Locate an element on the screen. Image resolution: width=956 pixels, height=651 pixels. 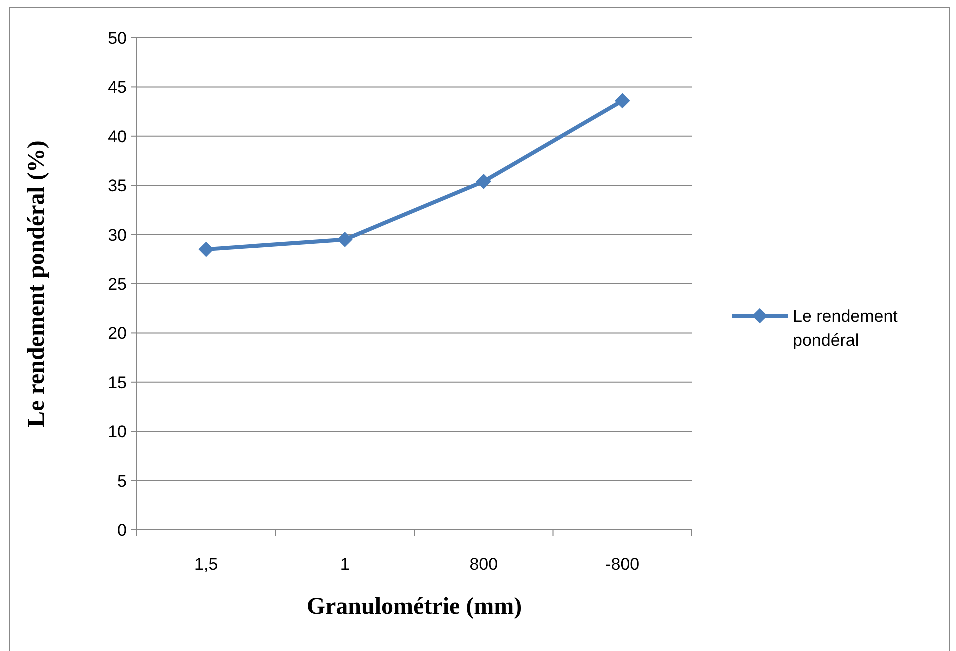
x-tick-label: -800 is located at coordinates (623, 564).